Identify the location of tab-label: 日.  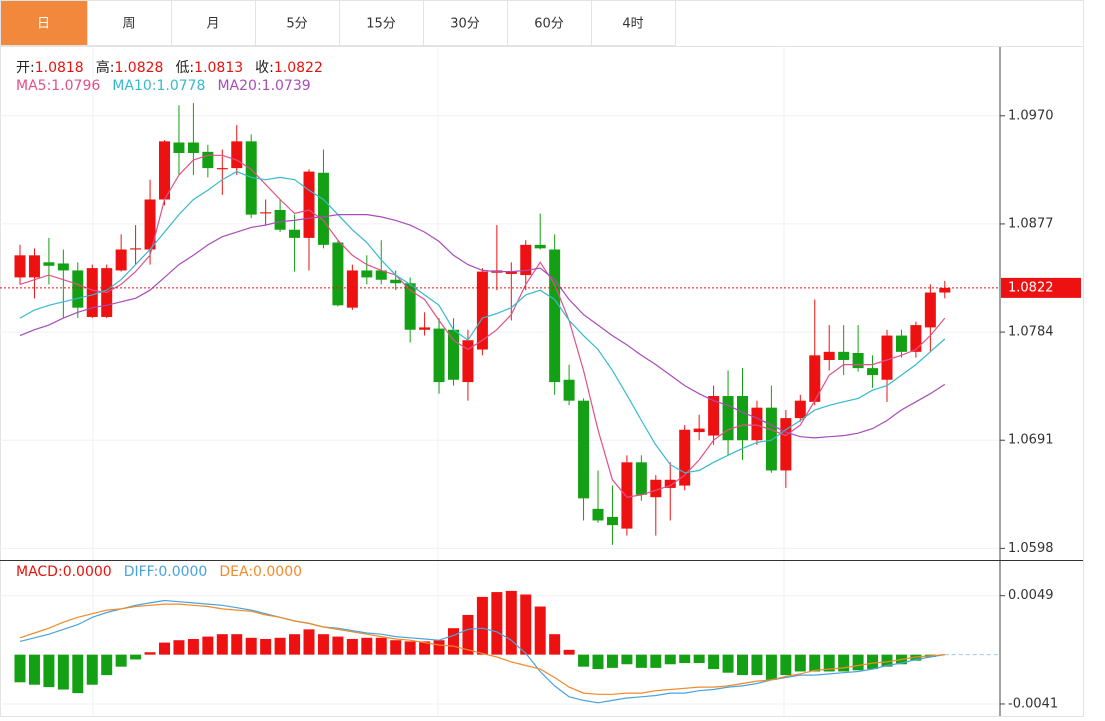
(43, 24).